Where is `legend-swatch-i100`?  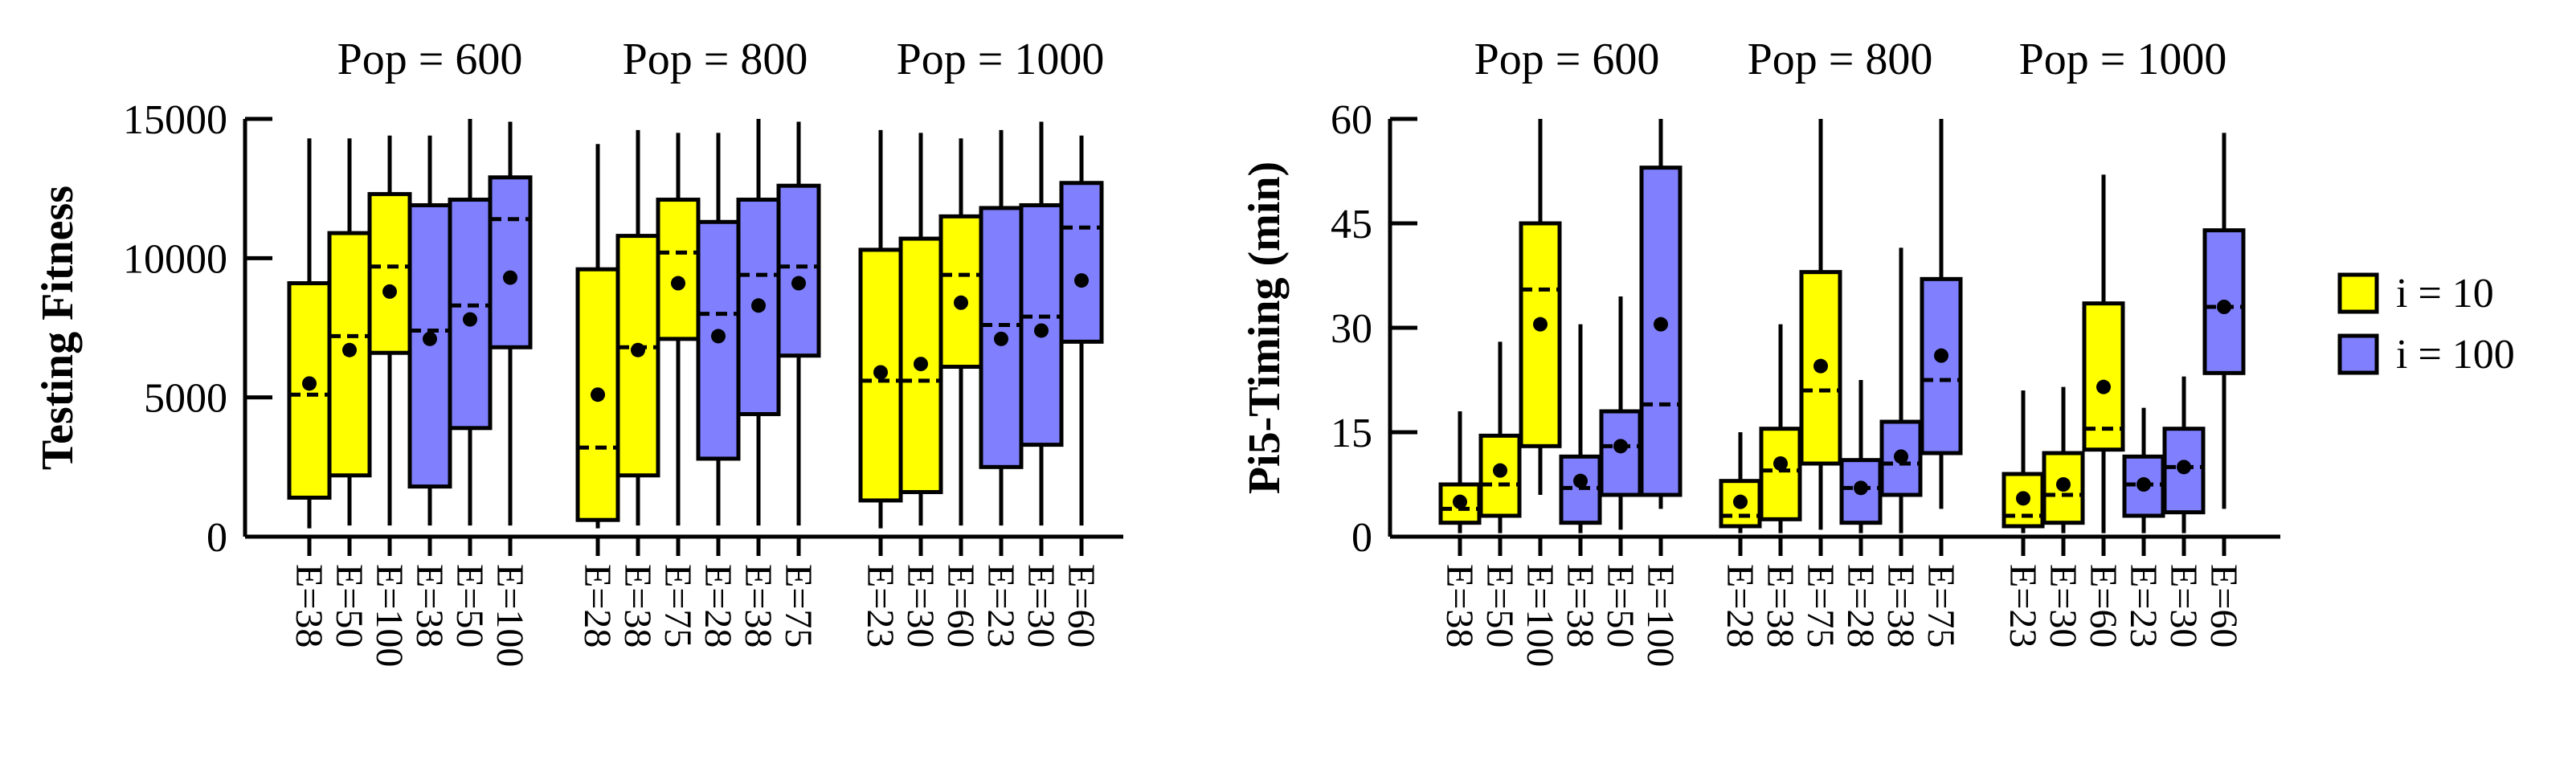 legend-swatch-i100 is located at coordinates (2358, 354).